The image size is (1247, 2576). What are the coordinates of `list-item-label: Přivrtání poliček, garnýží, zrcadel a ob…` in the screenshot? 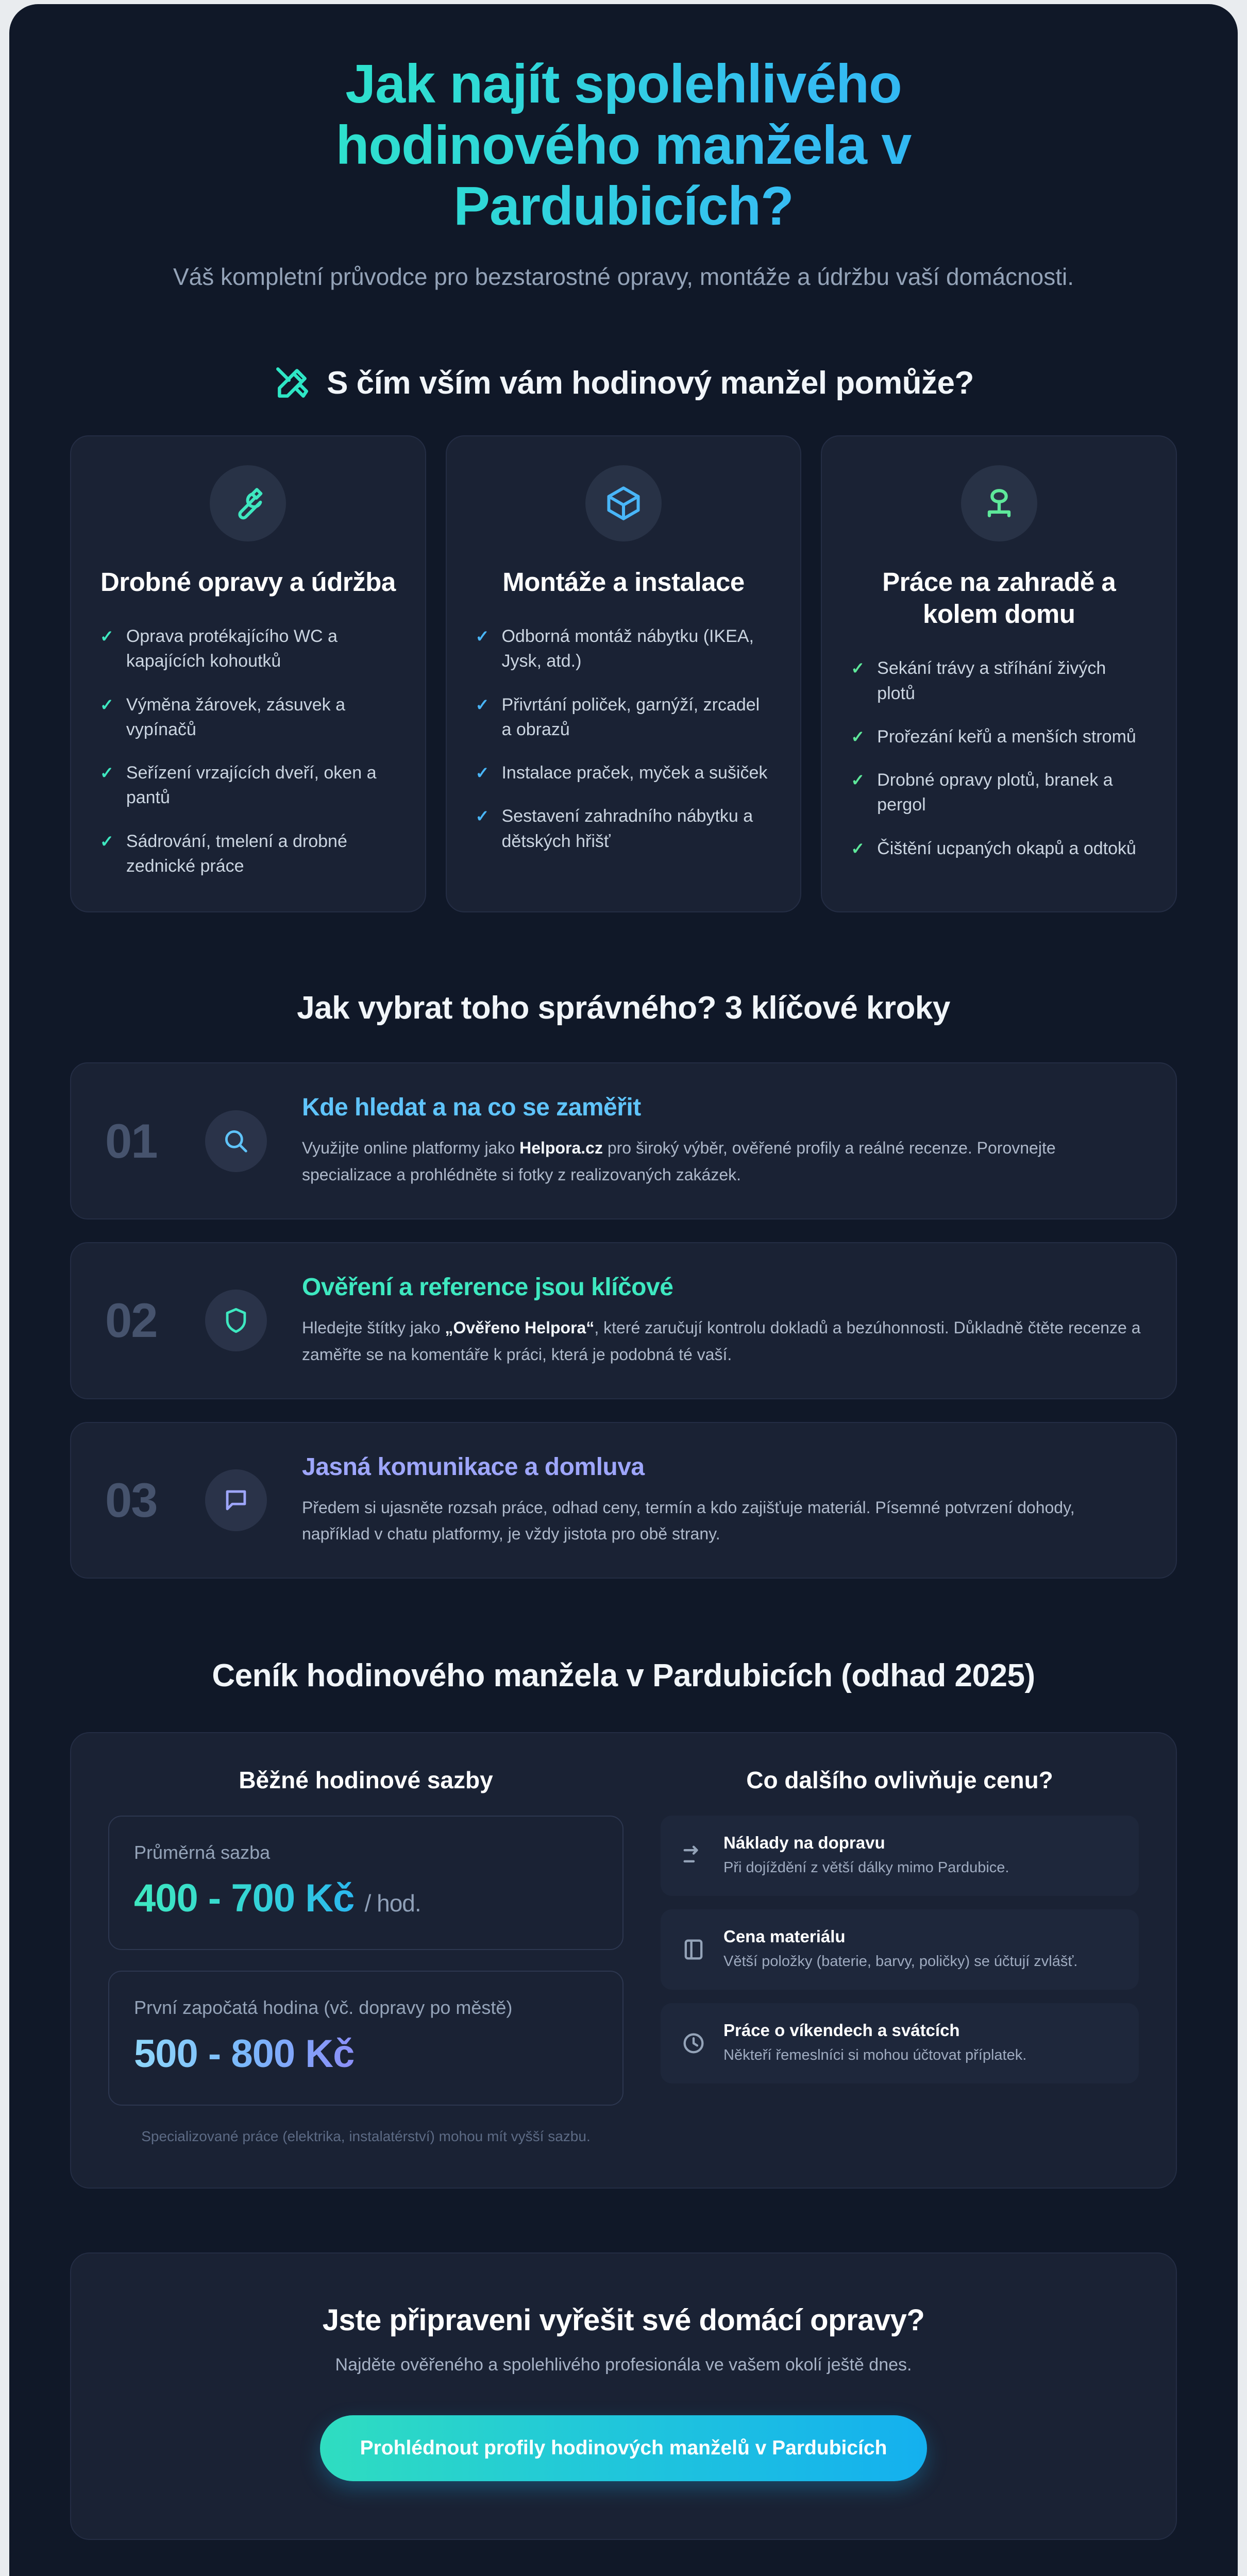 It's located at (630, 716).